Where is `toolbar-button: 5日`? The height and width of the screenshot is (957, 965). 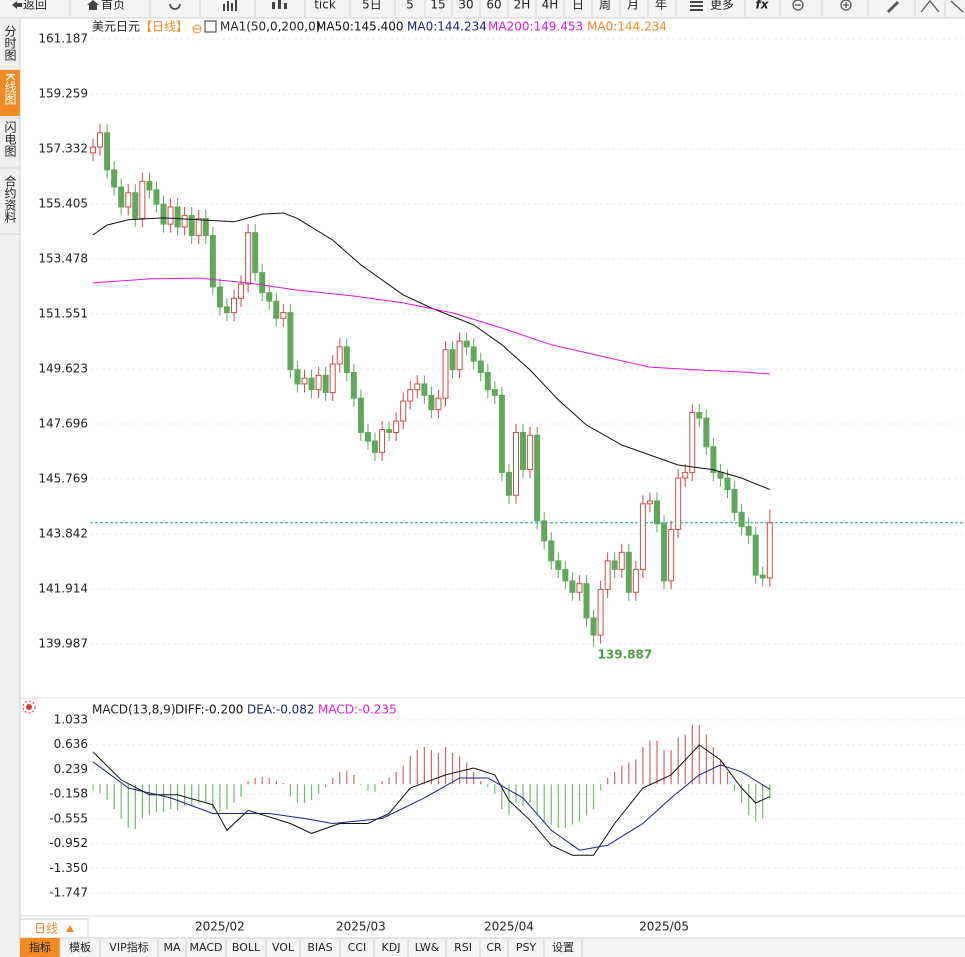 toolbar-button: 5日 is located at coordinates (372, 6).